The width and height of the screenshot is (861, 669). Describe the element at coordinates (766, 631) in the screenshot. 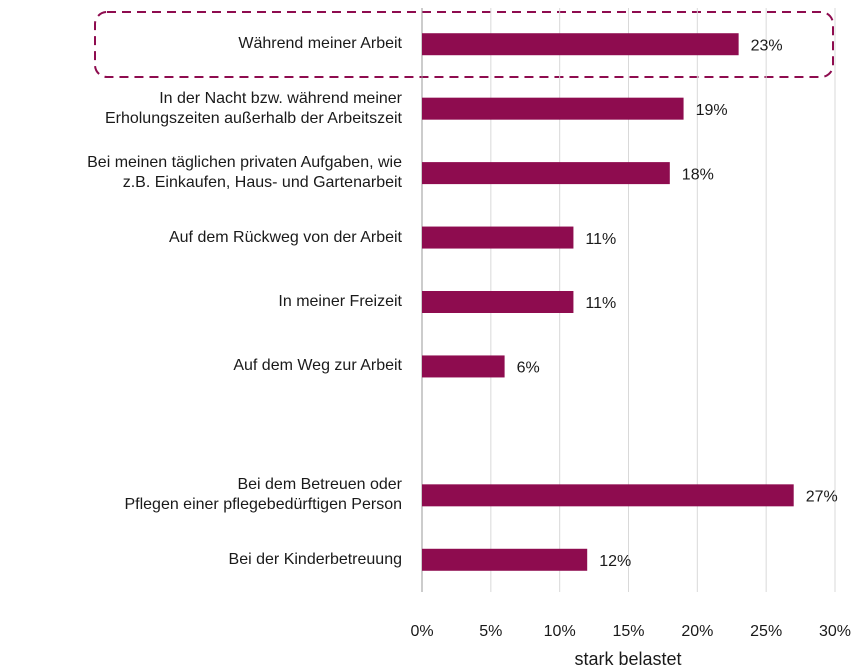

I see `x-tick-label: 25%` at that location.